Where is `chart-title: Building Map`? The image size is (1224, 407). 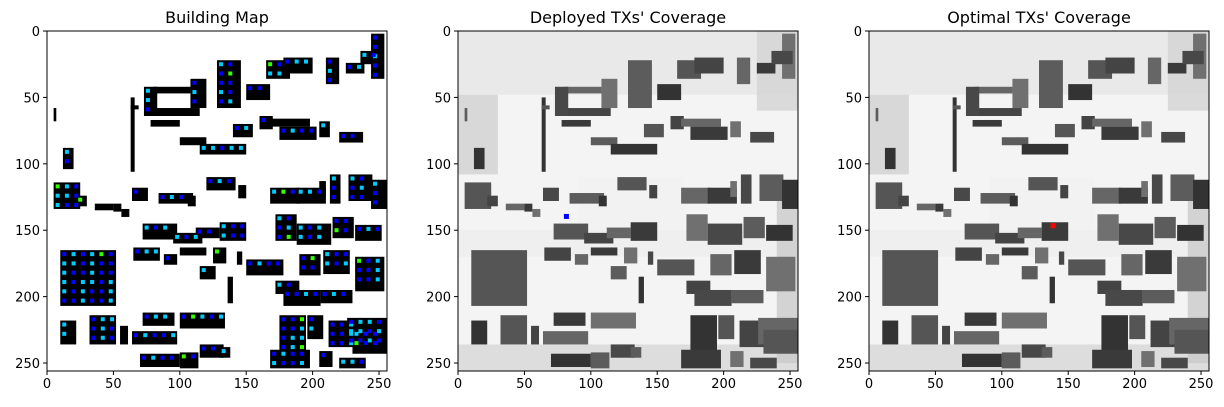
chart-title: Building Map is located at coordinates (217, 17).